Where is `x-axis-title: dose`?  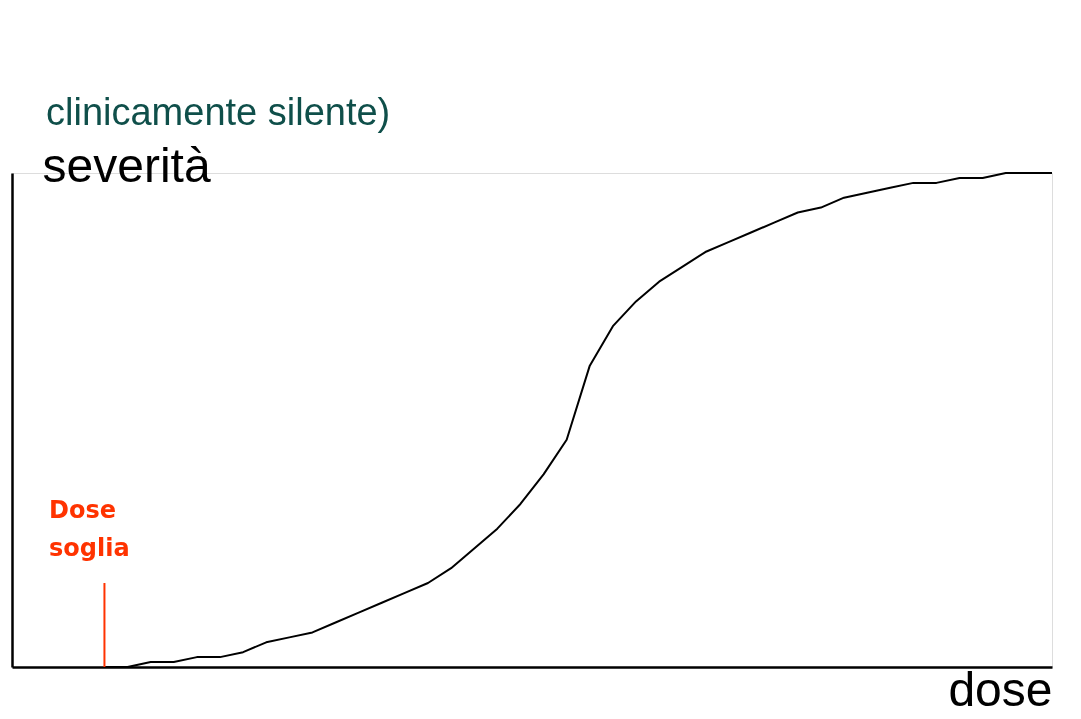 x-axis-title: dose is located at coordinates (1000, 689).